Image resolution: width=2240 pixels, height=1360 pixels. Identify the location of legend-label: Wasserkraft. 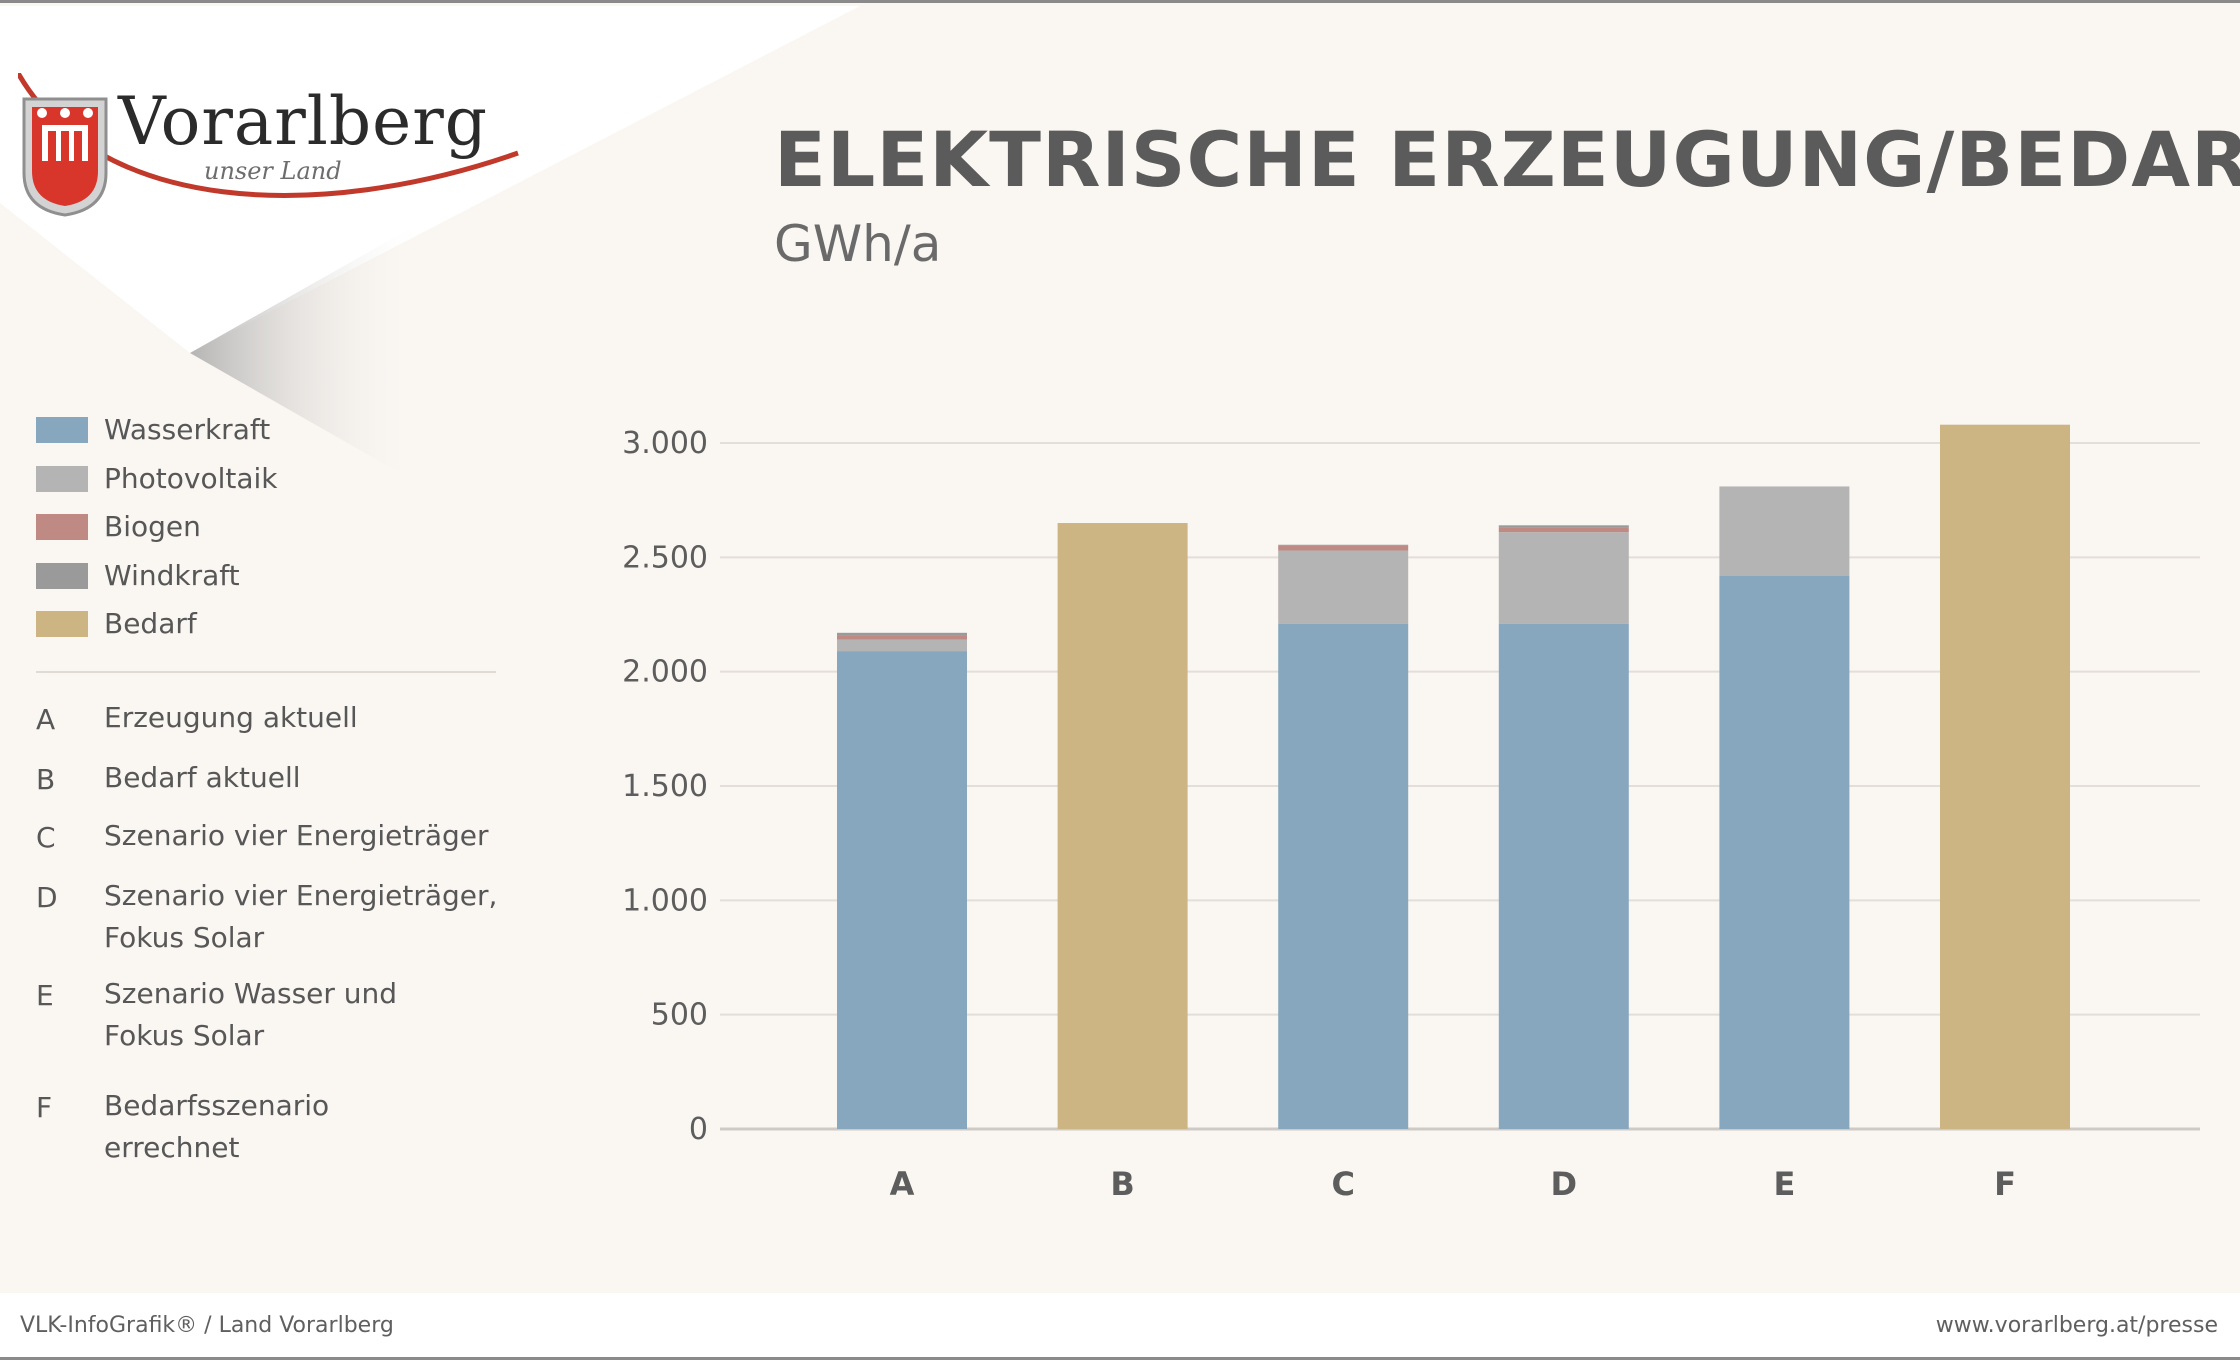
(187, 429).